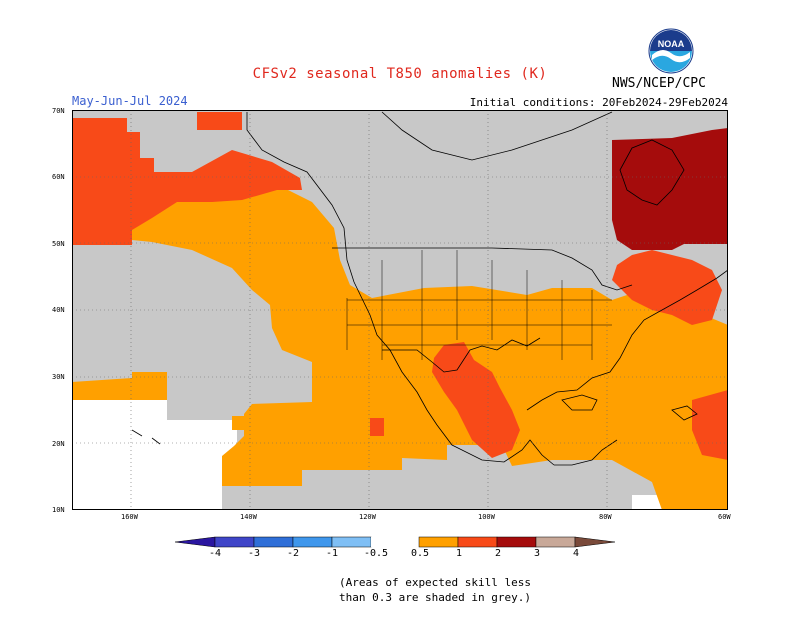 This screenshot has height=618, width=800. Describe the element at coordinates (435, 582) in the screenshot. I see `skill-note-line1: (Areas of expected skill less` at that location.